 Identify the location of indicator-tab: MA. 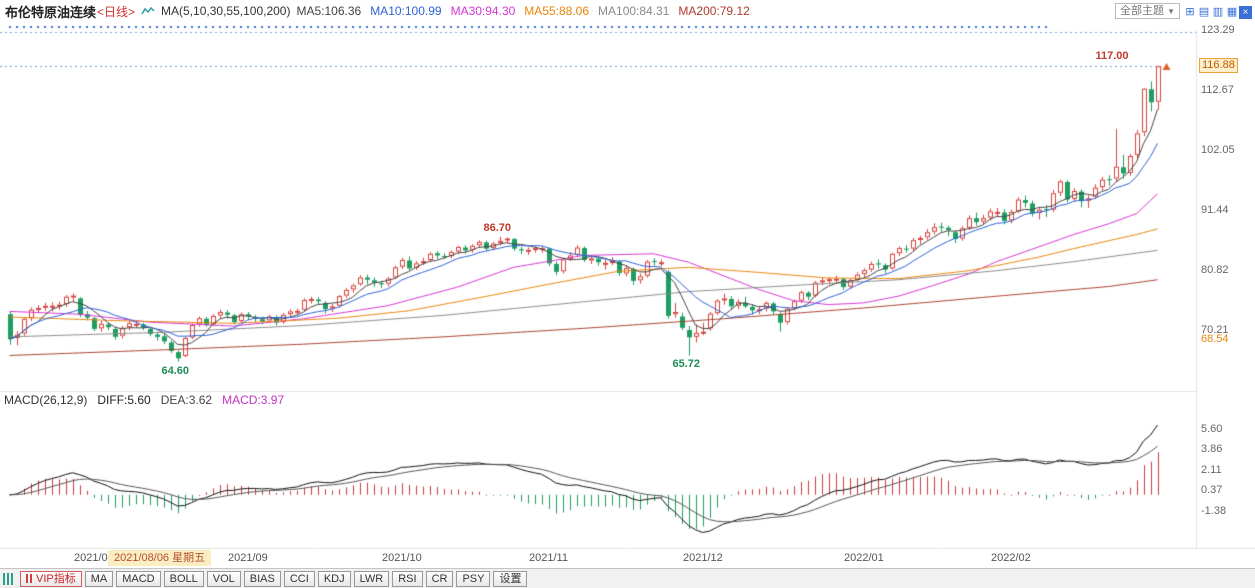
(99, 578).